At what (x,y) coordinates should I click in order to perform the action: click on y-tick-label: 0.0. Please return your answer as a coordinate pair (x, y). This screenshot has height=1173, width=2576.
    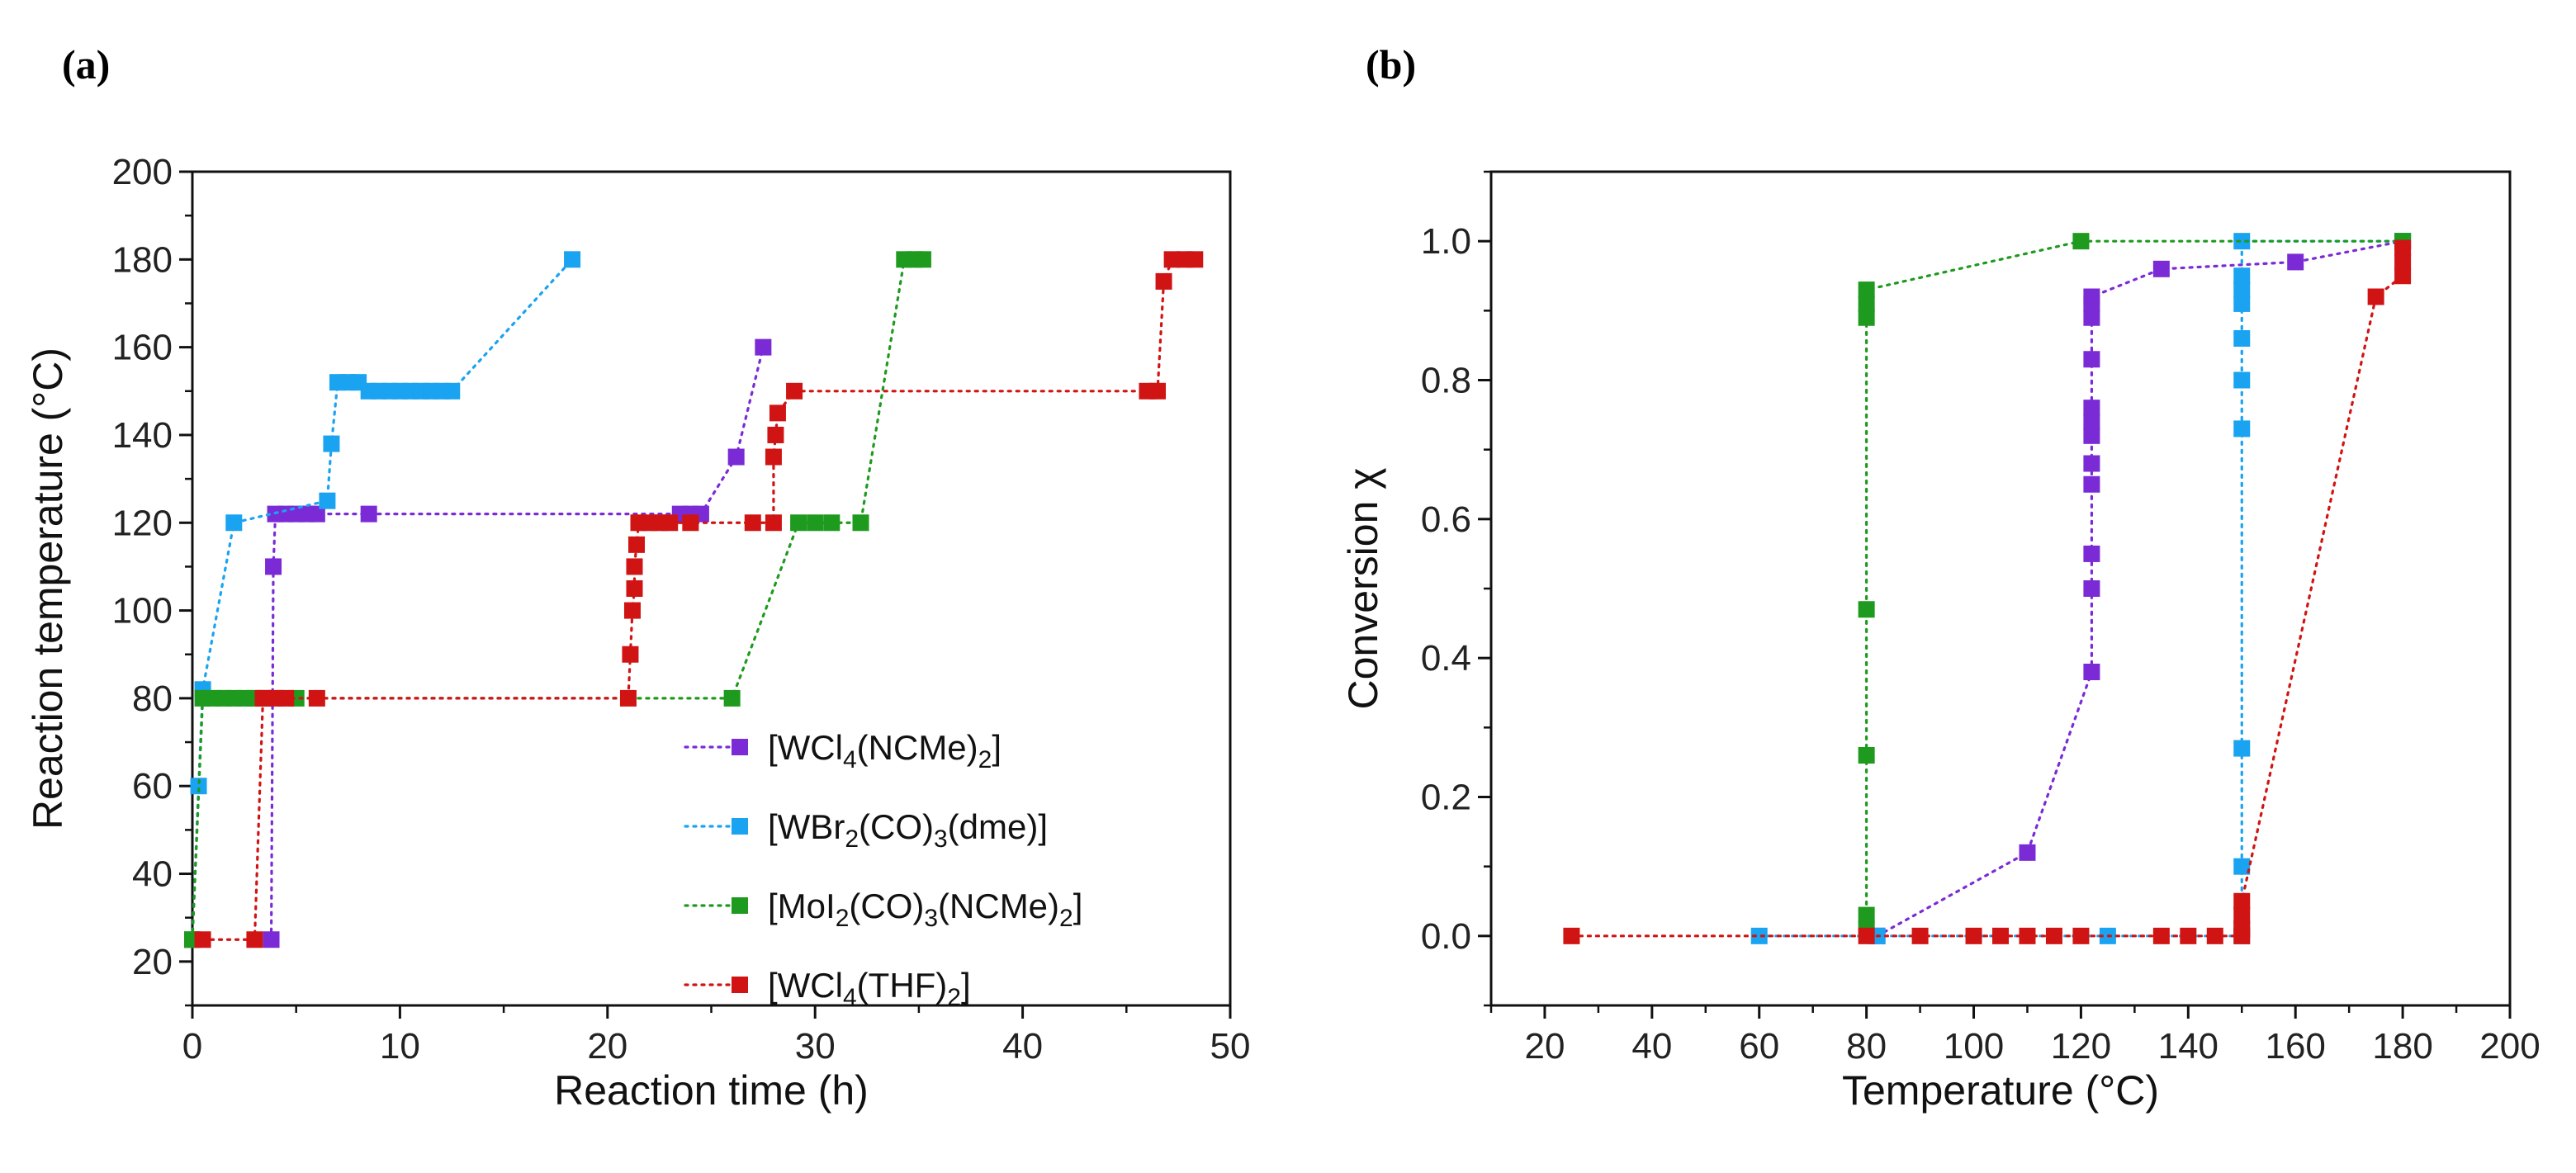
    Looking at the image, I should click on (1446, 936).